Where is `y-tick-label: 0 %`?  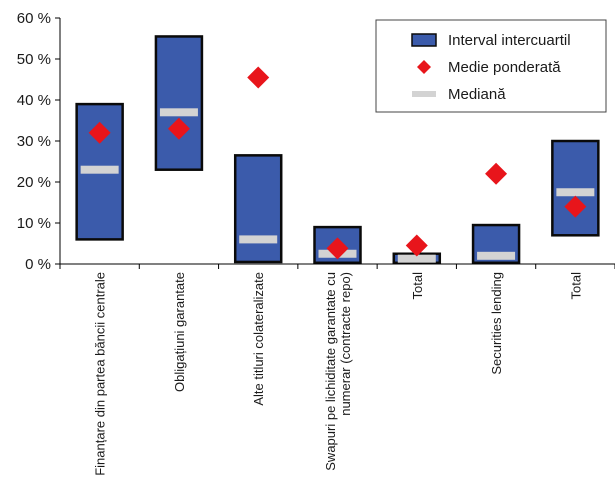 y-tick-label: 0 % is located at coordinates (38, 264).